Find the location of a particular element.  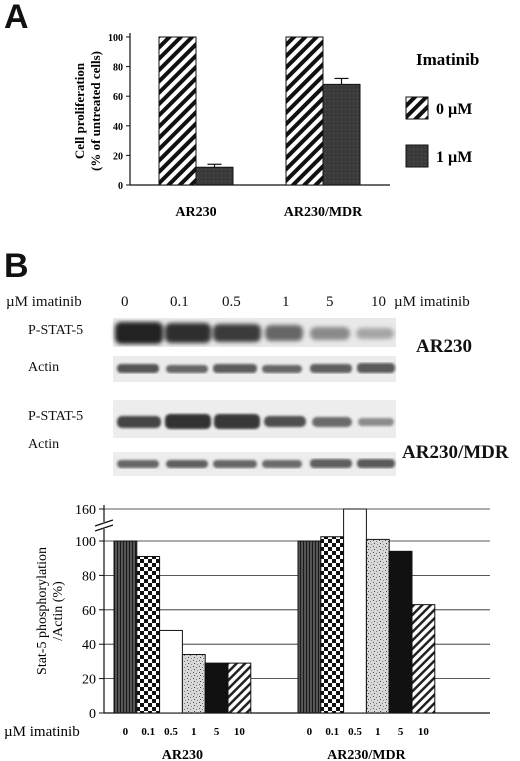

y-axis-label-line-1: Cell proliferation is located at coordinates (79, 110).